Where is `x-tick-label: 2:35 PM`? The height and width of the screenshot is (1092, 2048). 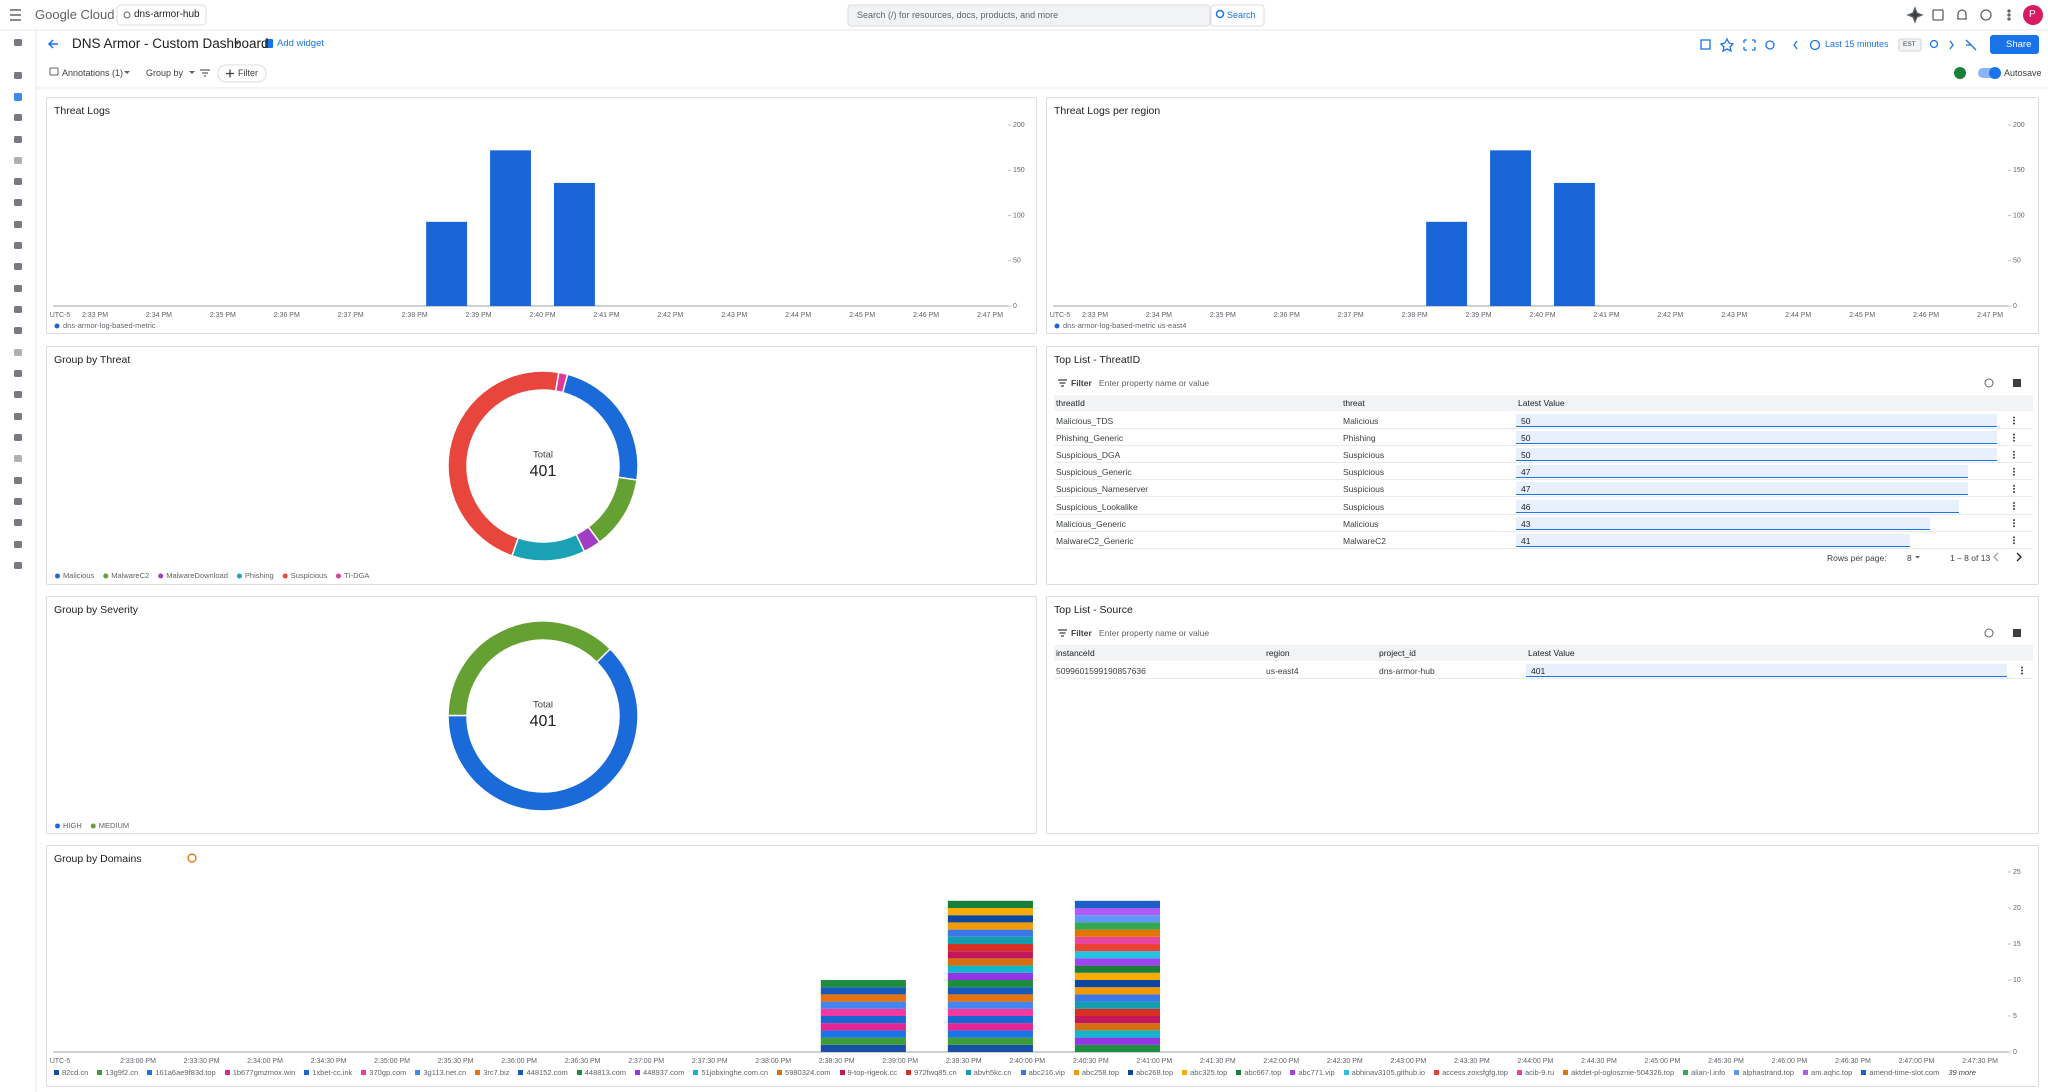 x-tick-label: 2:35 PM is located at coordinates (1223, 315).